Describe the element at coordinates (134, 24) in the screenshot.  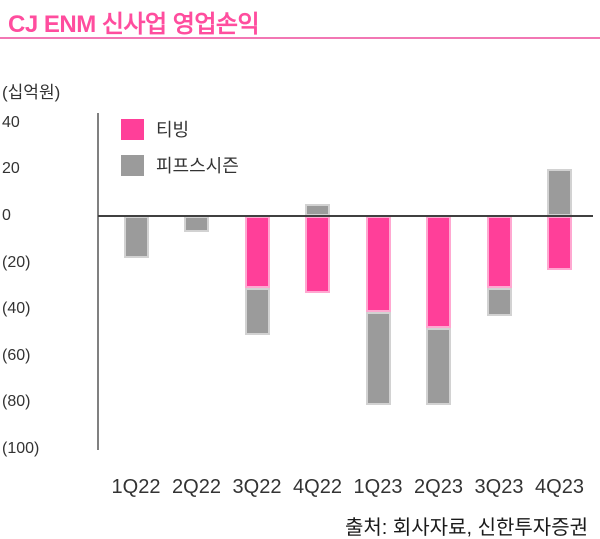
I see `chart-title: CJ ENM 신사업 영업손익` at that location.